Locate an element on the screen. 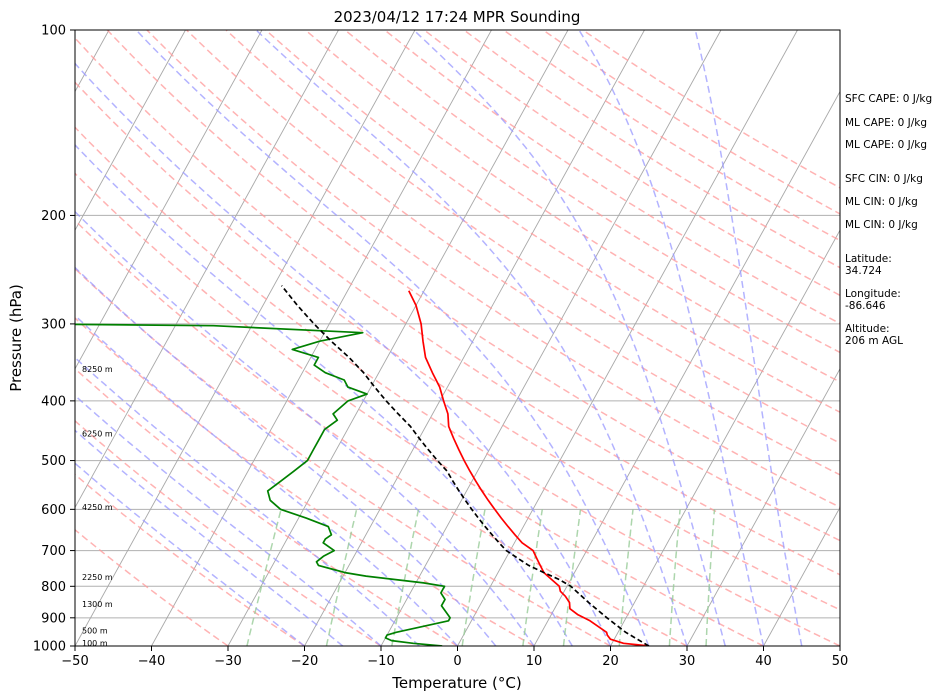 The image size is (947, 700). y-tick-label: 400 is located at coordinates (53, 401).